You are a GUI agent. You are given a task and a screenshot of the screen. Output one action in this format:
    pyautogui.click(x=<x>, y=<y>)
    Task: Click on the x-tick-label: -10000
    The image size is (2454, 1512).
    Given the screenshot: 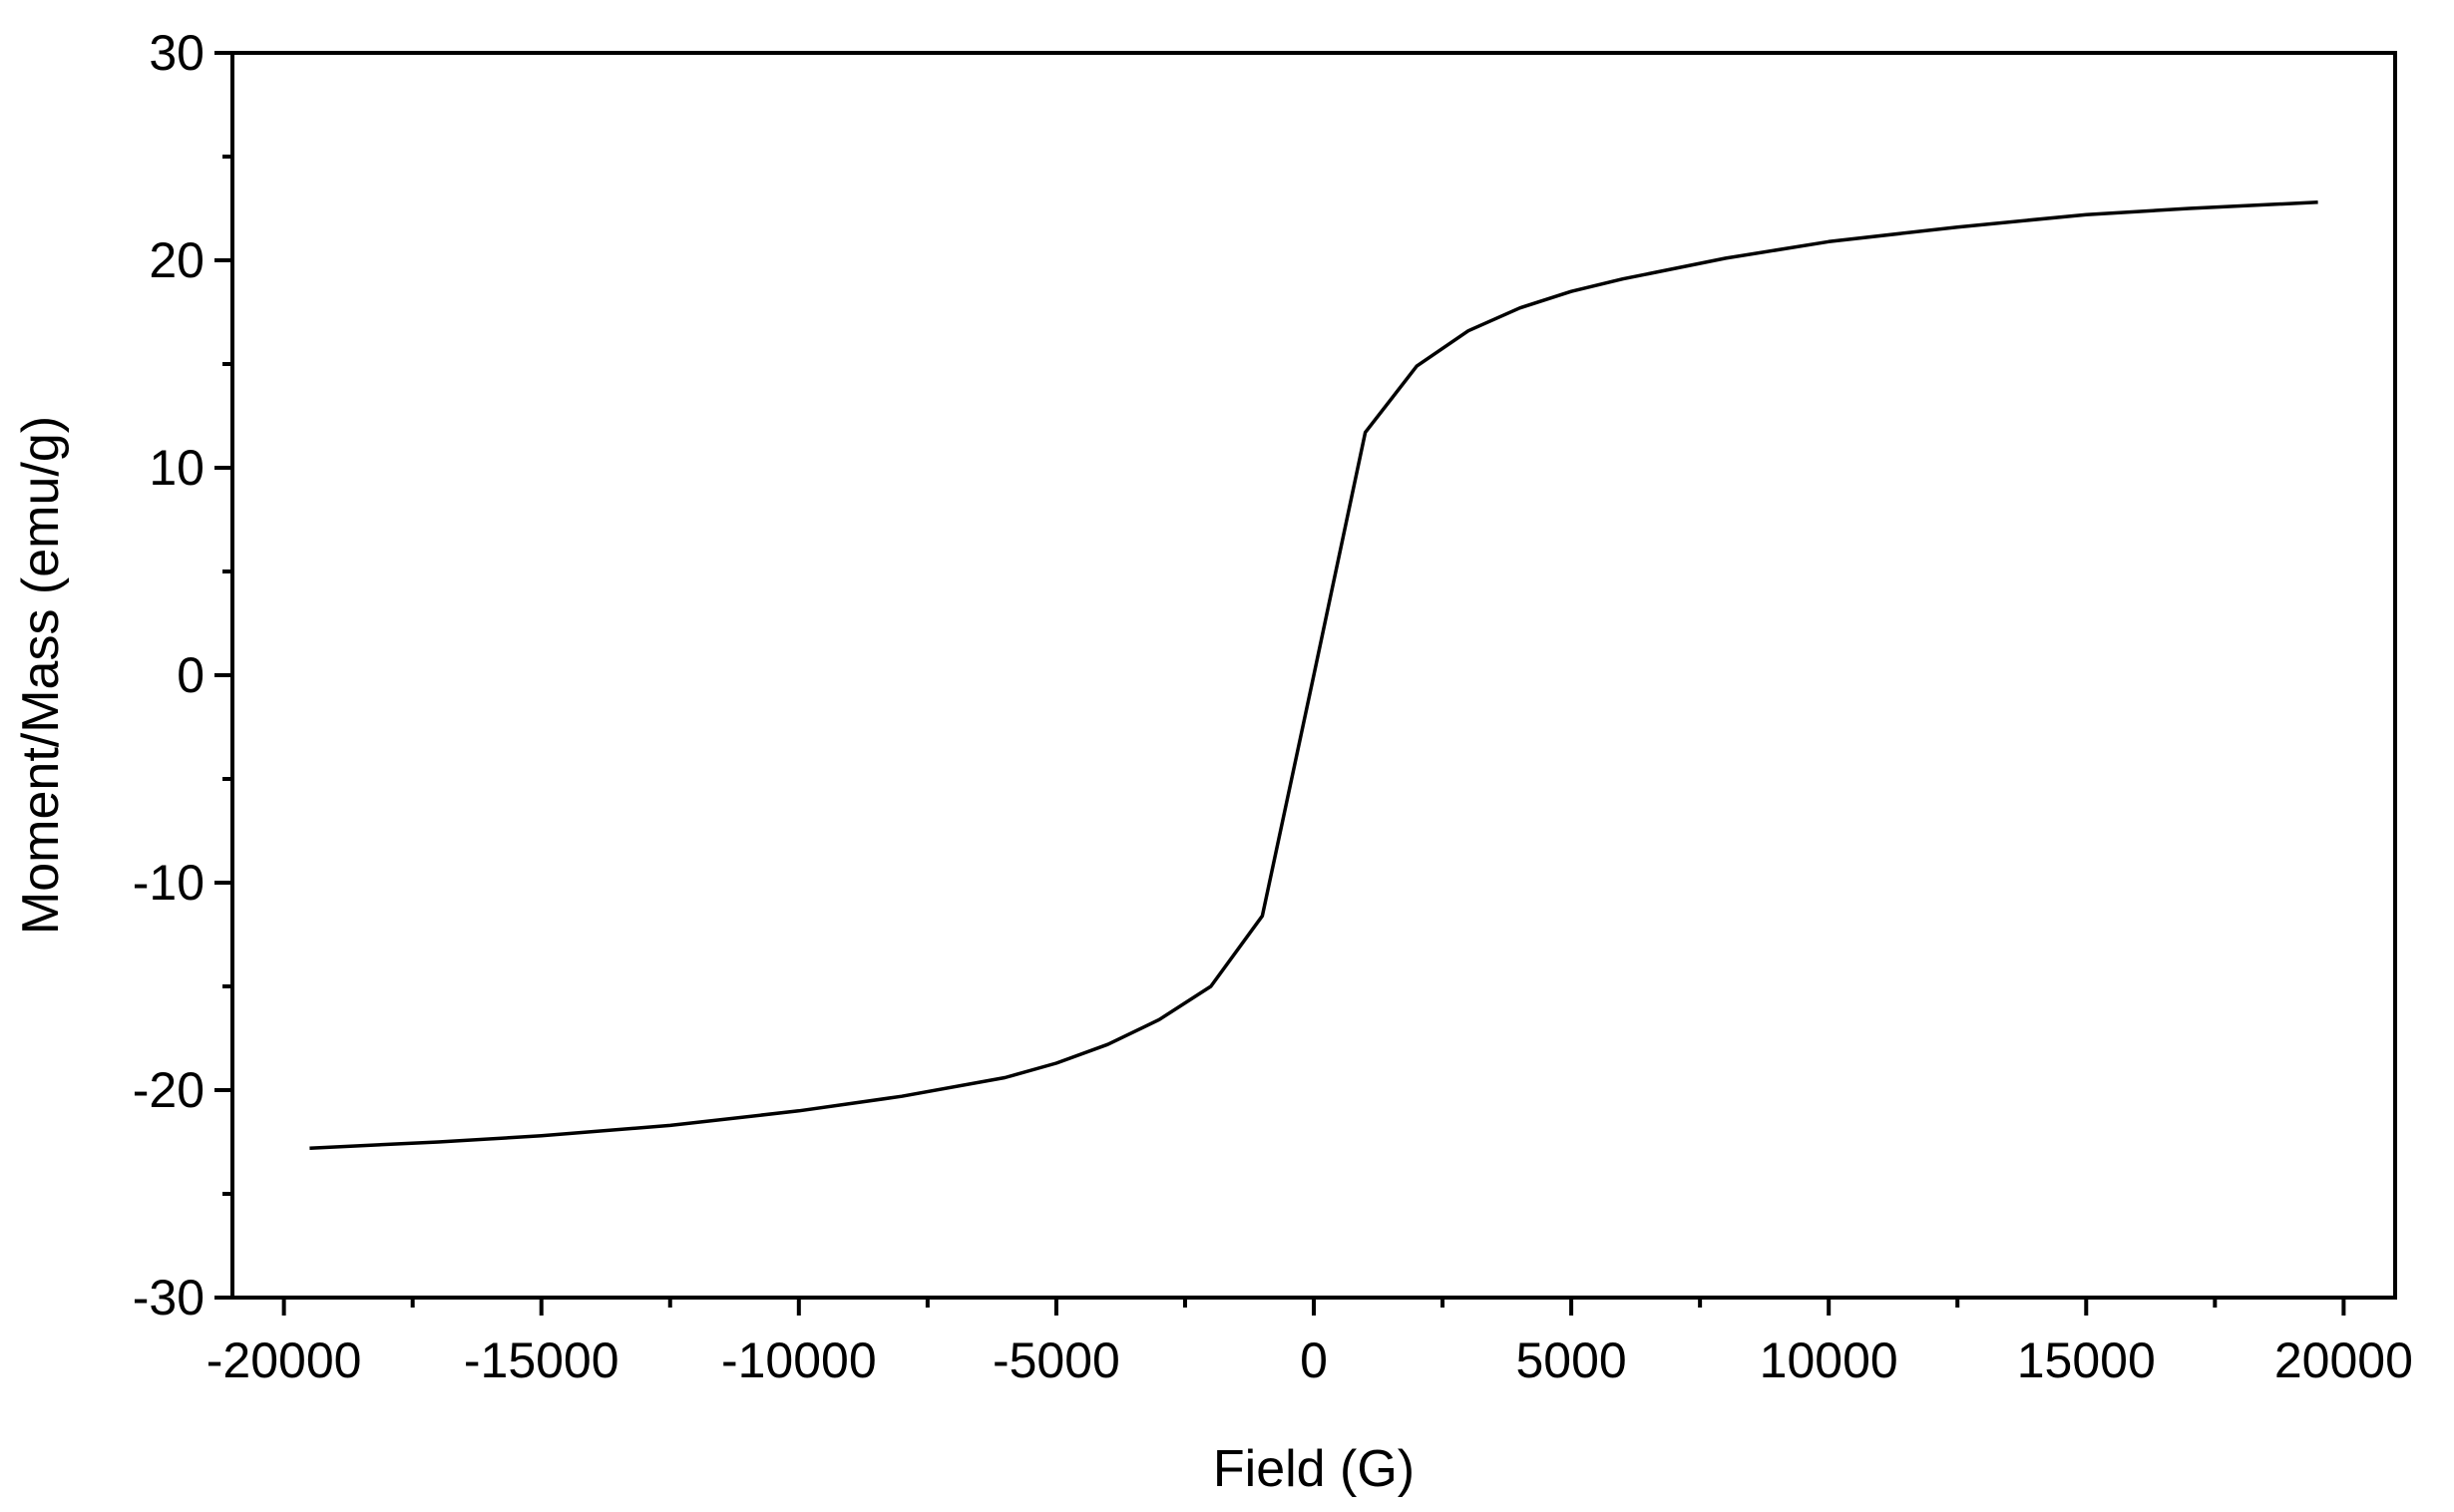 What is the action you would take?
    pyautogui.click(x=799, y=1360)
    